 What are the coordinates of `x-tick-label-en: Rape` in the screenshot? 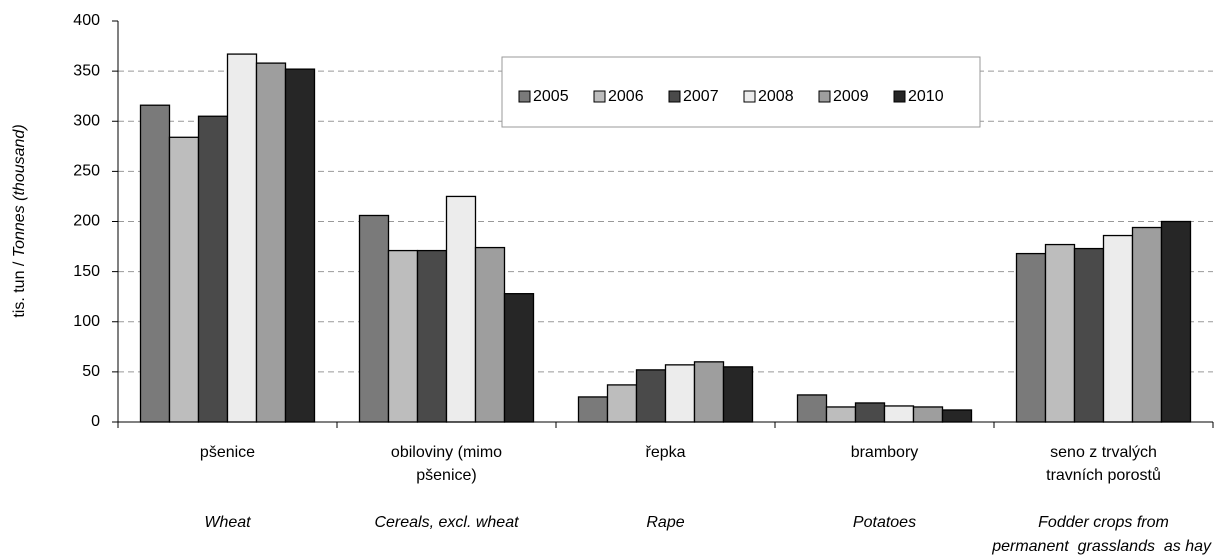 It's located at (665, 522).